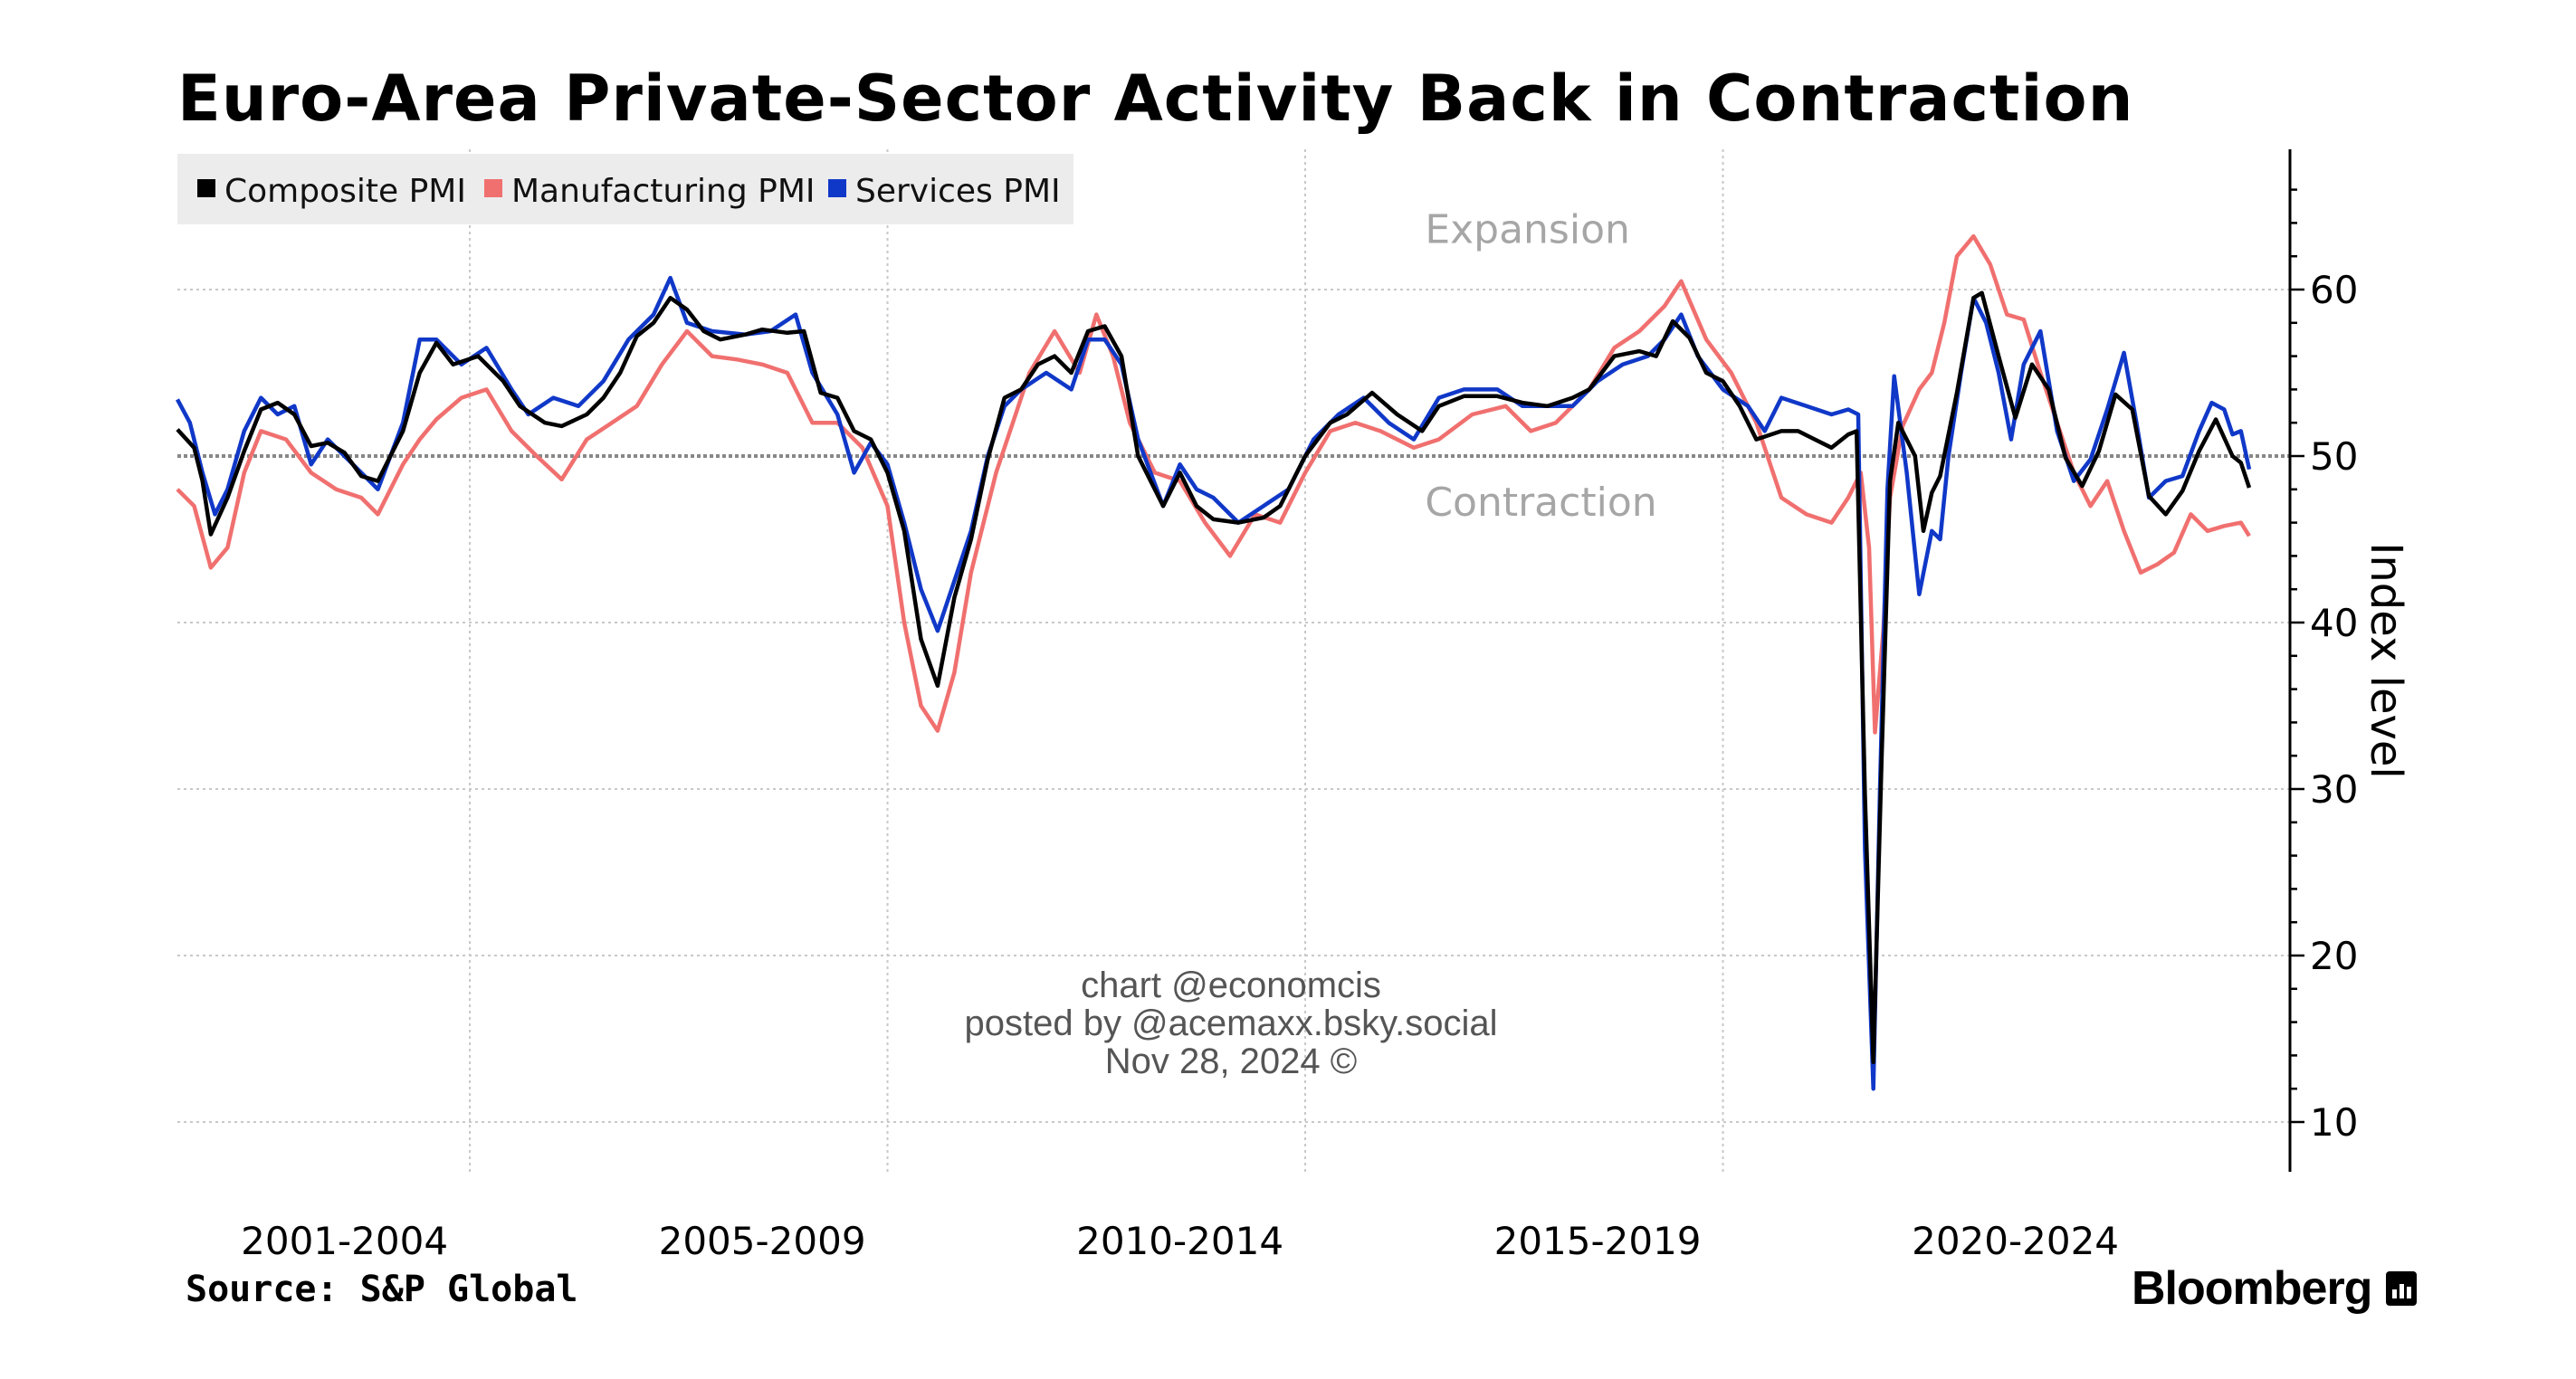 This screenshot has height=1379, width=2576. What do you see at coordinates (762, 1241) in the screenshot?
I see `x-tick-label: 2005-2009` at bounding box center [762, 1241].